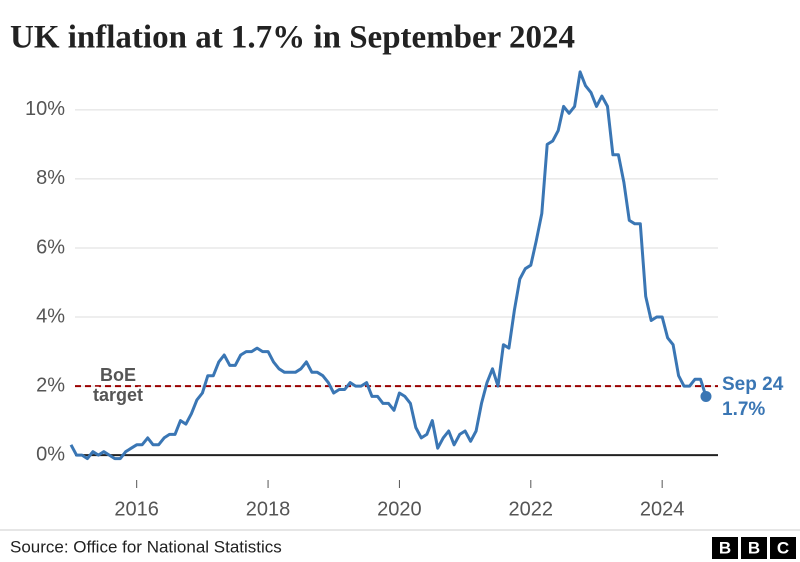  I want to click on x-tick-label: 2024, so click(662, 509).